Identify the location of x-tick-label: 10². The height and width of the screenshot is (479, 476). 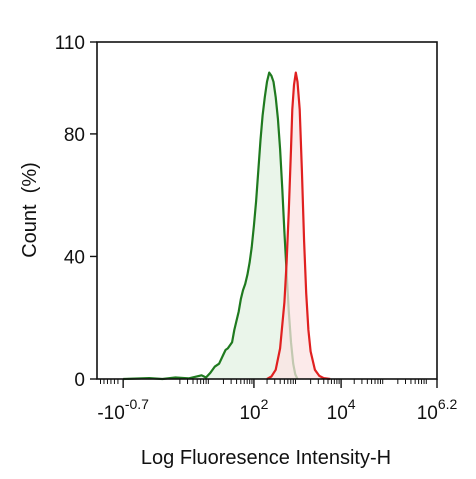
(253, 410).